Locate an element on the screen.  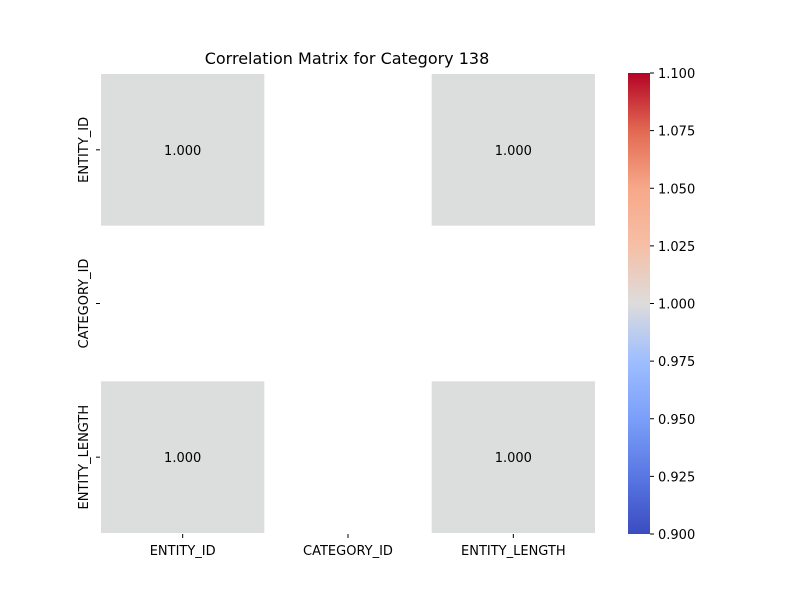
x-tick-label: ENTITY_LENGTH is located at coordinates (513, 551).